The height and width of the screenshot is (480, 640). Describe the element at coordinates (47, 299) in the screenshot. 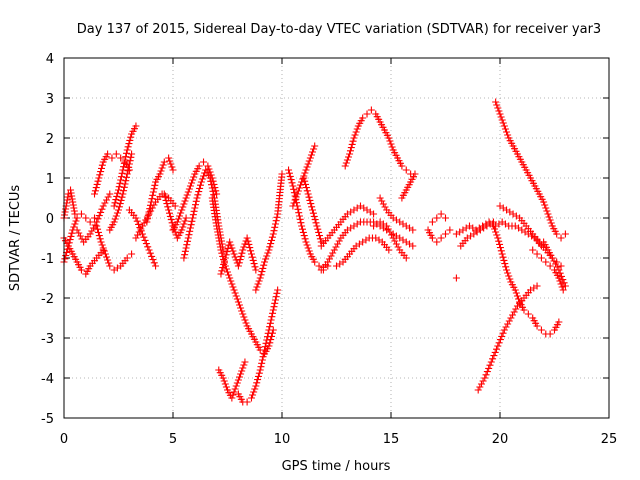

I see `y-tick-label: -2` at that location.